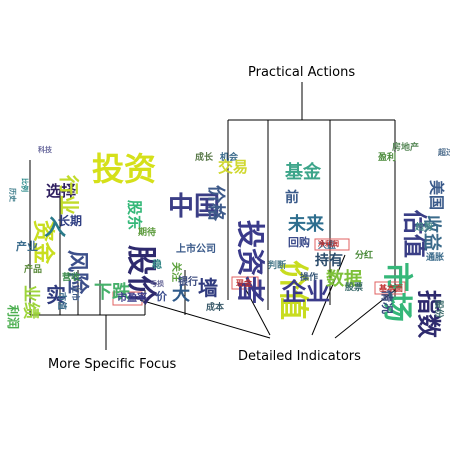 The width and height of the screenshot is (450, 450). Describe the element at coordinates (176, 272) in the screenshot. I see `cloud-word: 关注` at that location.